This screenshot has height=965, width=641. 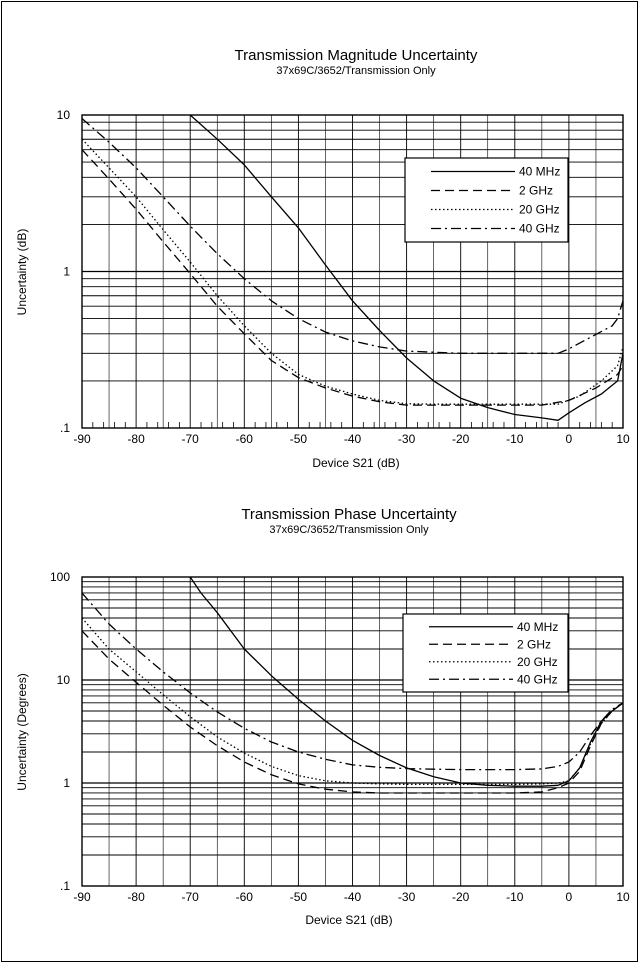 I want to click on series-line-2-ghz, so click(x=352, y=712).